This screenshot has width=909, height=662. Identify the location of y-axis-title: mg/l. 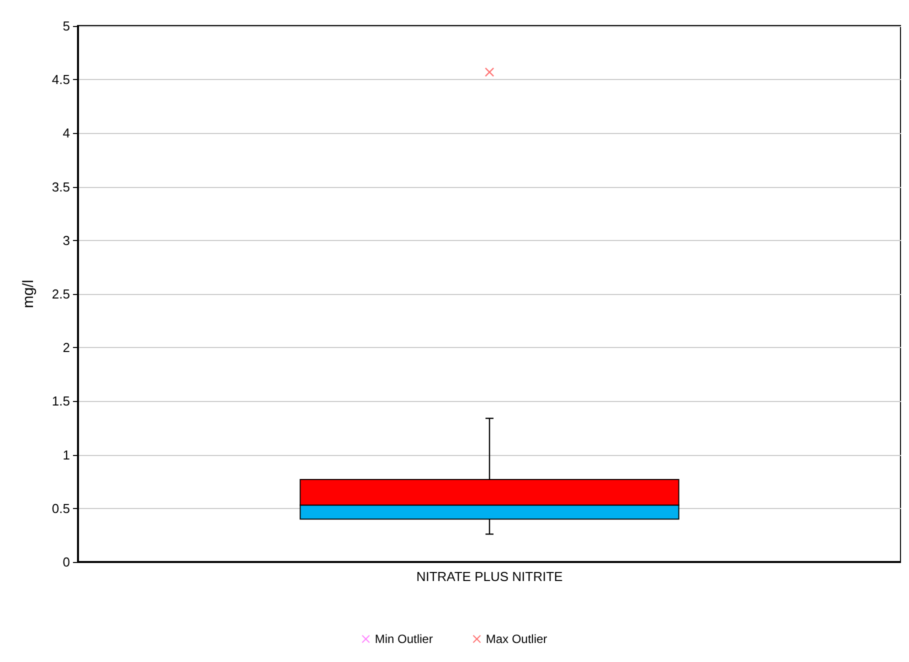
(28, 294).